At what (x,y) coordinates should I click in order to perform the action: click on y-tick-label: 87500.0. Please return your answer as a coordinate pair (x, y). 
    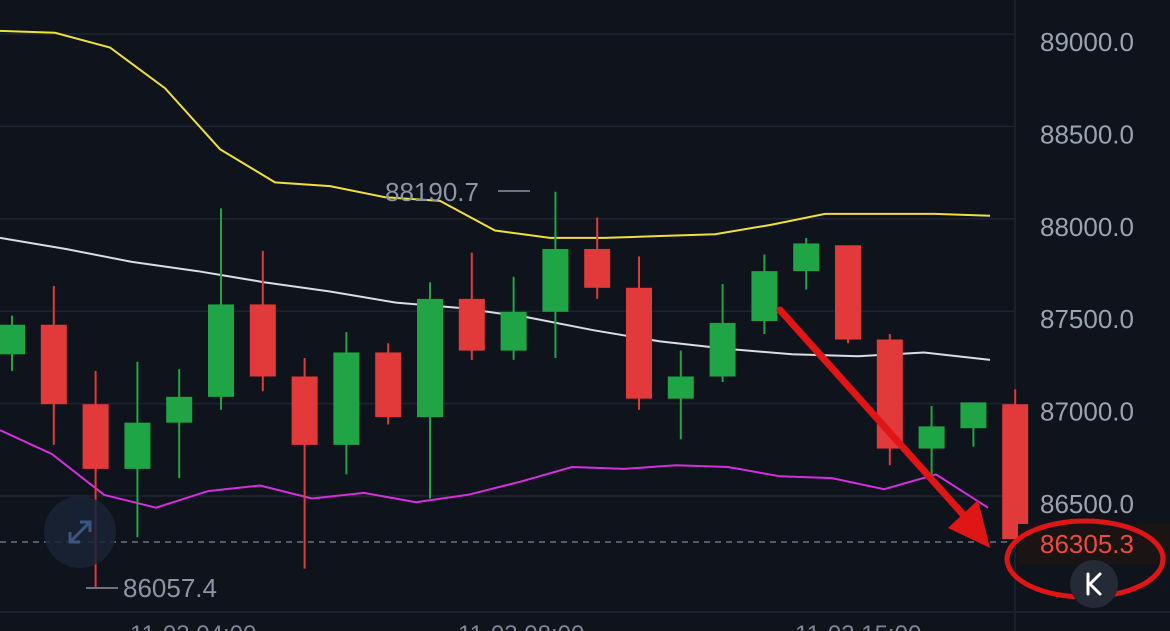
    Looking at the image, I should click on (1087, 319).